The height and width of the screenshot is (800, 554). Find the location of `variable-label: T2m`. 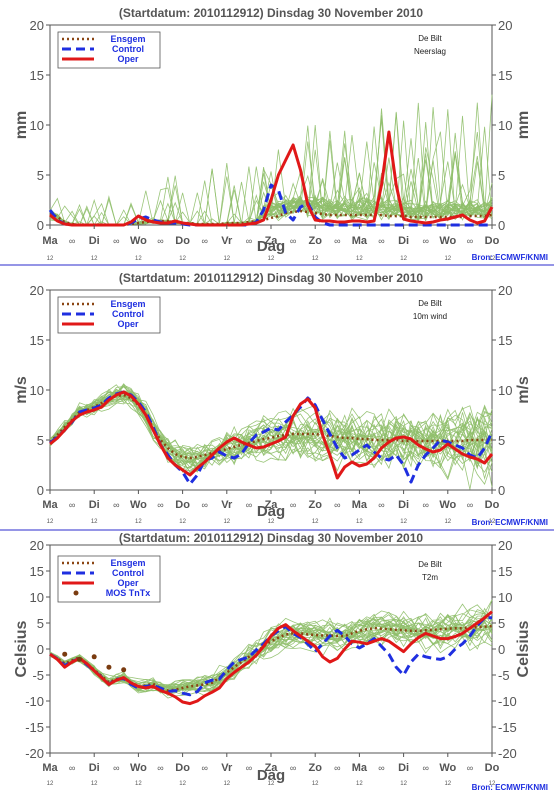

variable-label: T2m is located at coordinates (430, 577).